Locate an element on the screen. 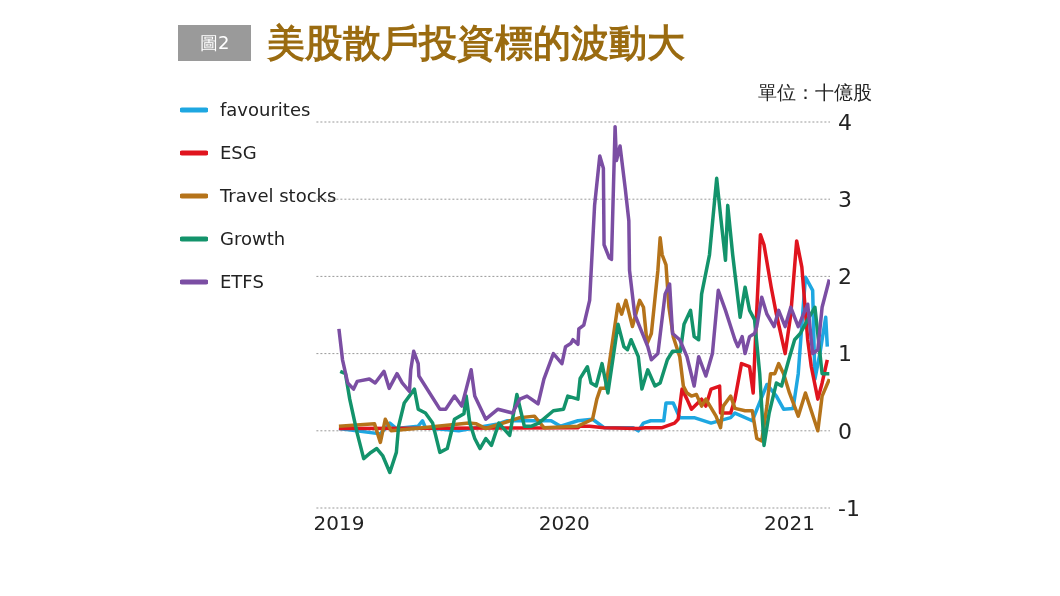  x-tick-label: 2020 is located at coordinates (564, 523).